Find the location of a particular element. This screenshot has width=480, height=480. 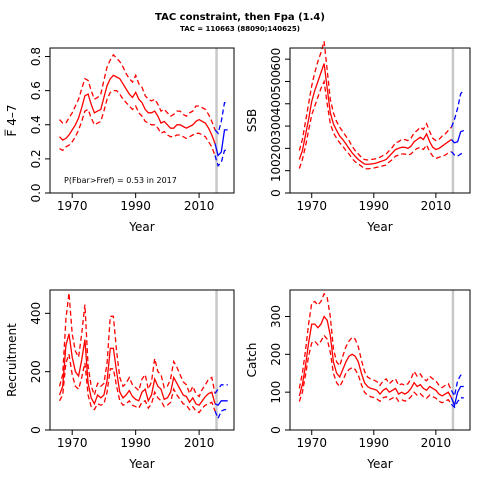

figure-subtitle: TAC = 110663 (88090;140625) is located at coordinates (240, 29).